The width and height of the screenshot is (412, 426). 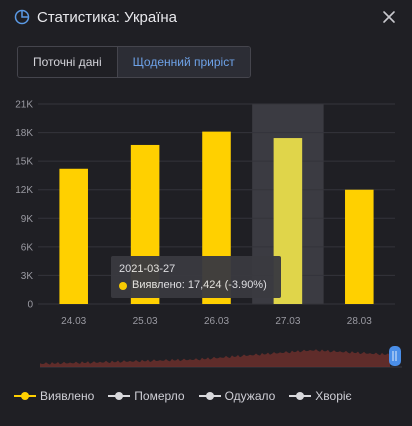 I want to click on window-header: Статистика: Україна, so click(x=206, y=18).